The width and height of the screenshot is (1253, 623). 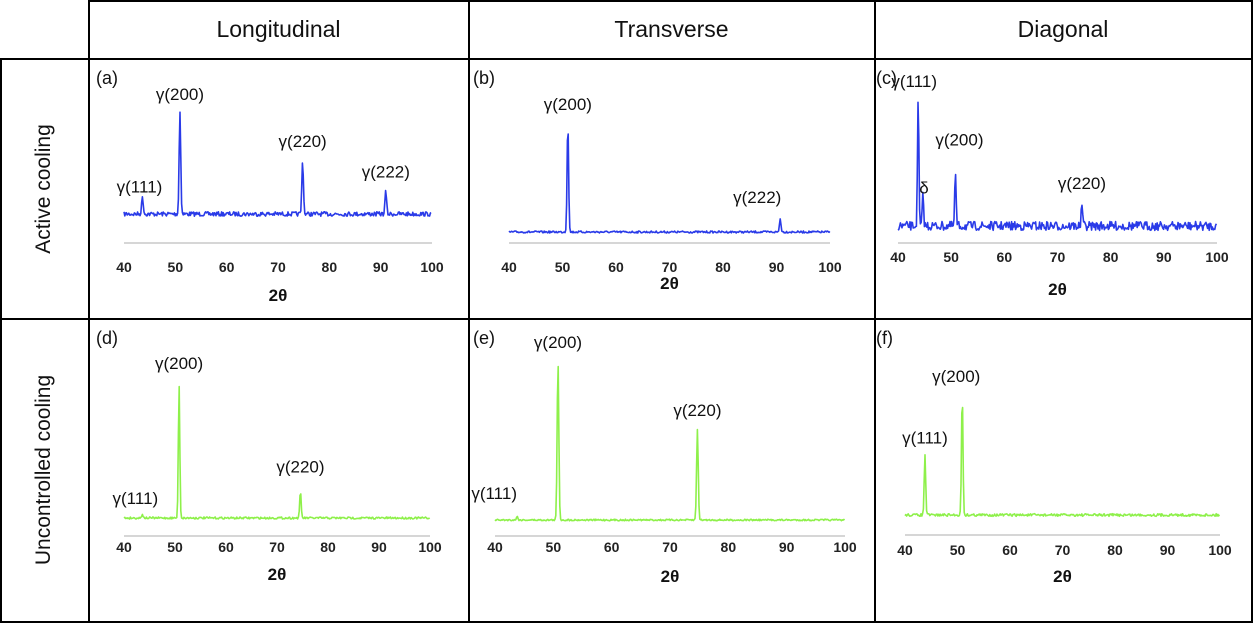 What do you see at coordinates (669, 283) in the screenshot?
I see `panel-b-x-axis-label: 2θ` at bounding box center [669, 283].